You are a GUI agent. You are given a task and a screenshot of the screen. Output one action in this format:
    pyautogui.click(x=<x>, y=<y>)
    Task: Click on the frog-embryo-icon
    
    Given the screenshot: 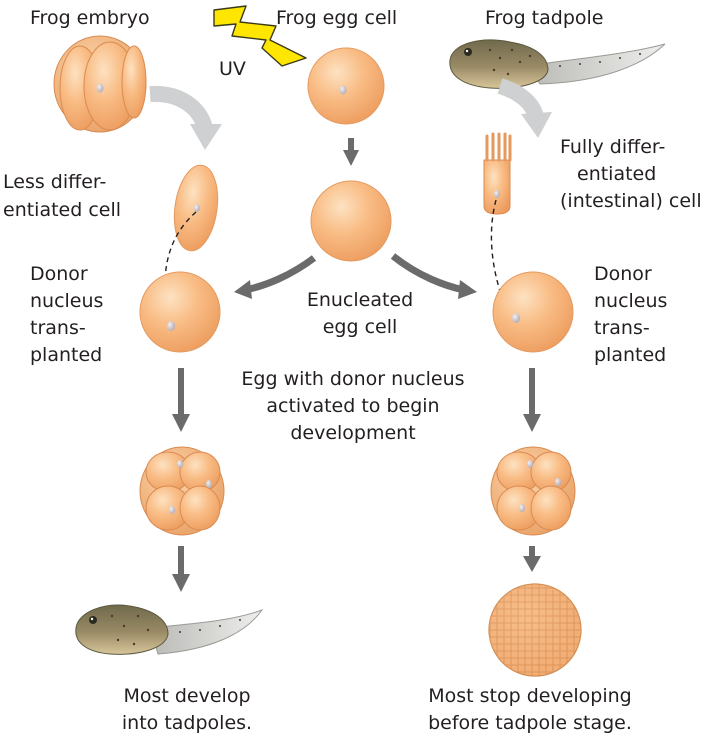 What is the action you would take?
    pyautogui.click(x=100, y=84)
    